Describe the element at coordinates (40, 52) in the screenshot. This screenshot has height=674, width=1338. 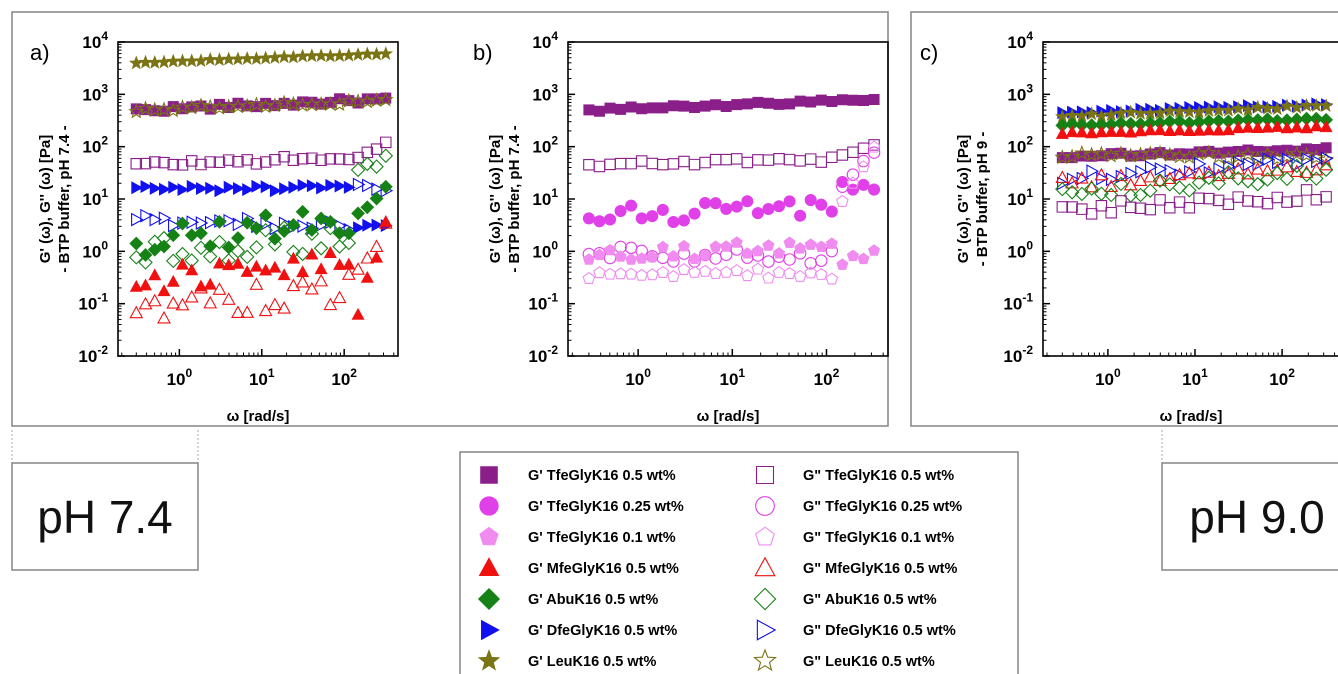
I see `panel-label: a)` at that location.